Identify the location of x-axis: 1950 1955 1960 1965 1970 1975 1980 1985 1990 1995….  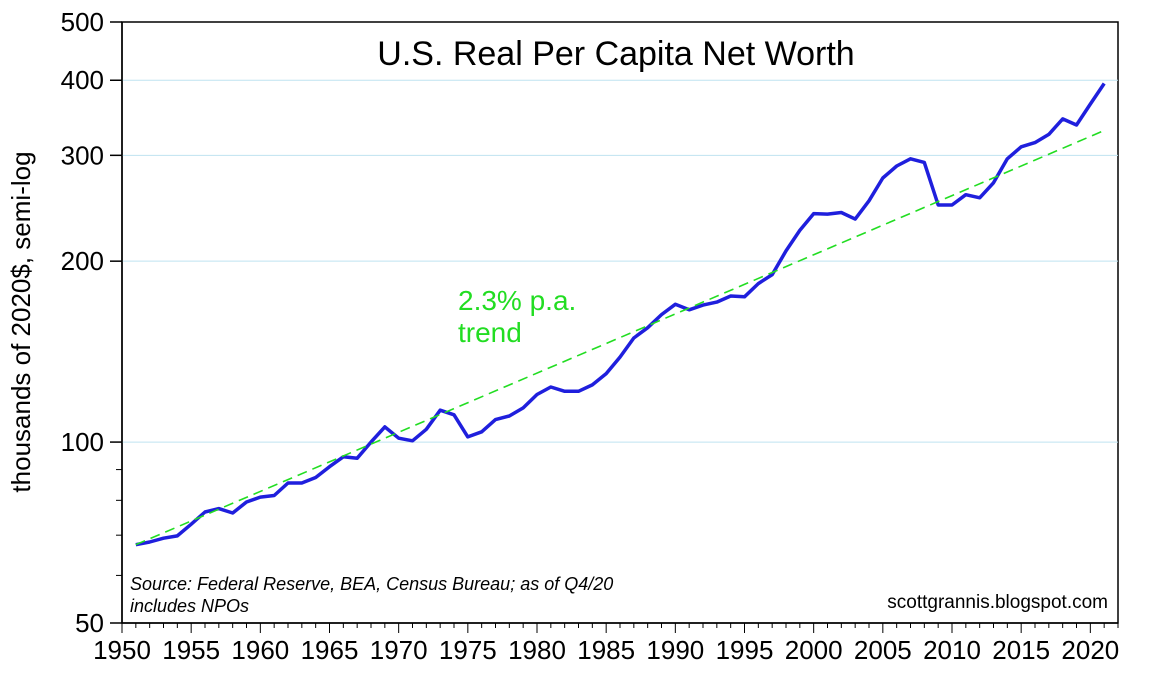
(606, 643).